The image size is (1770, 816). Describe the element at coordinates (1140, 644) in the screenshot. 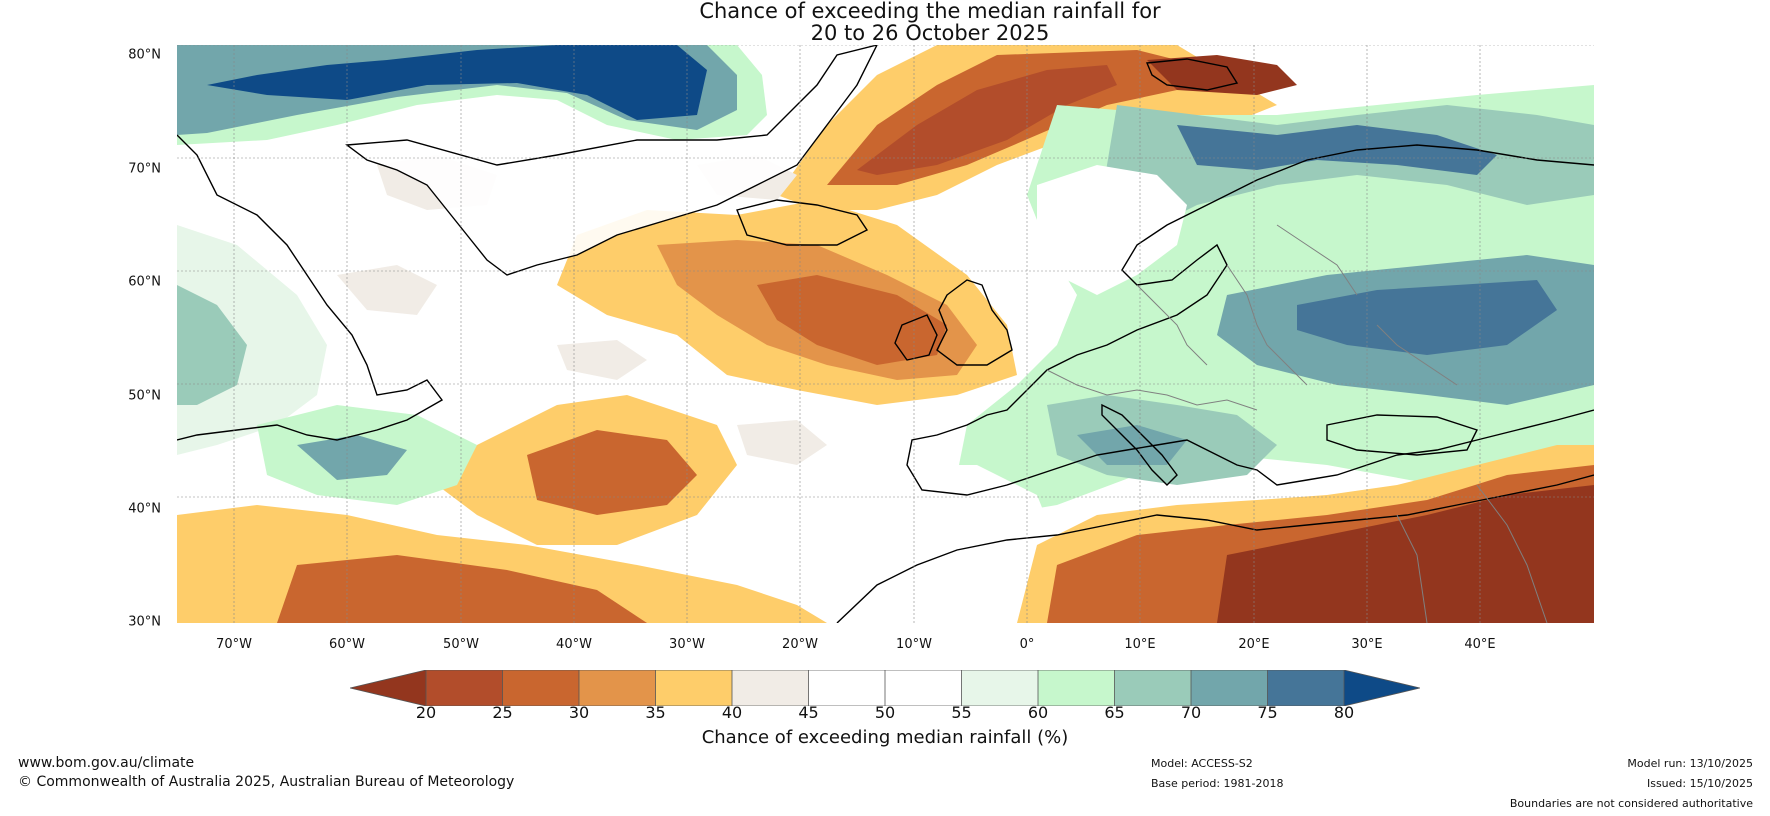

I see `lon-label-10e: 10°E` at that location.